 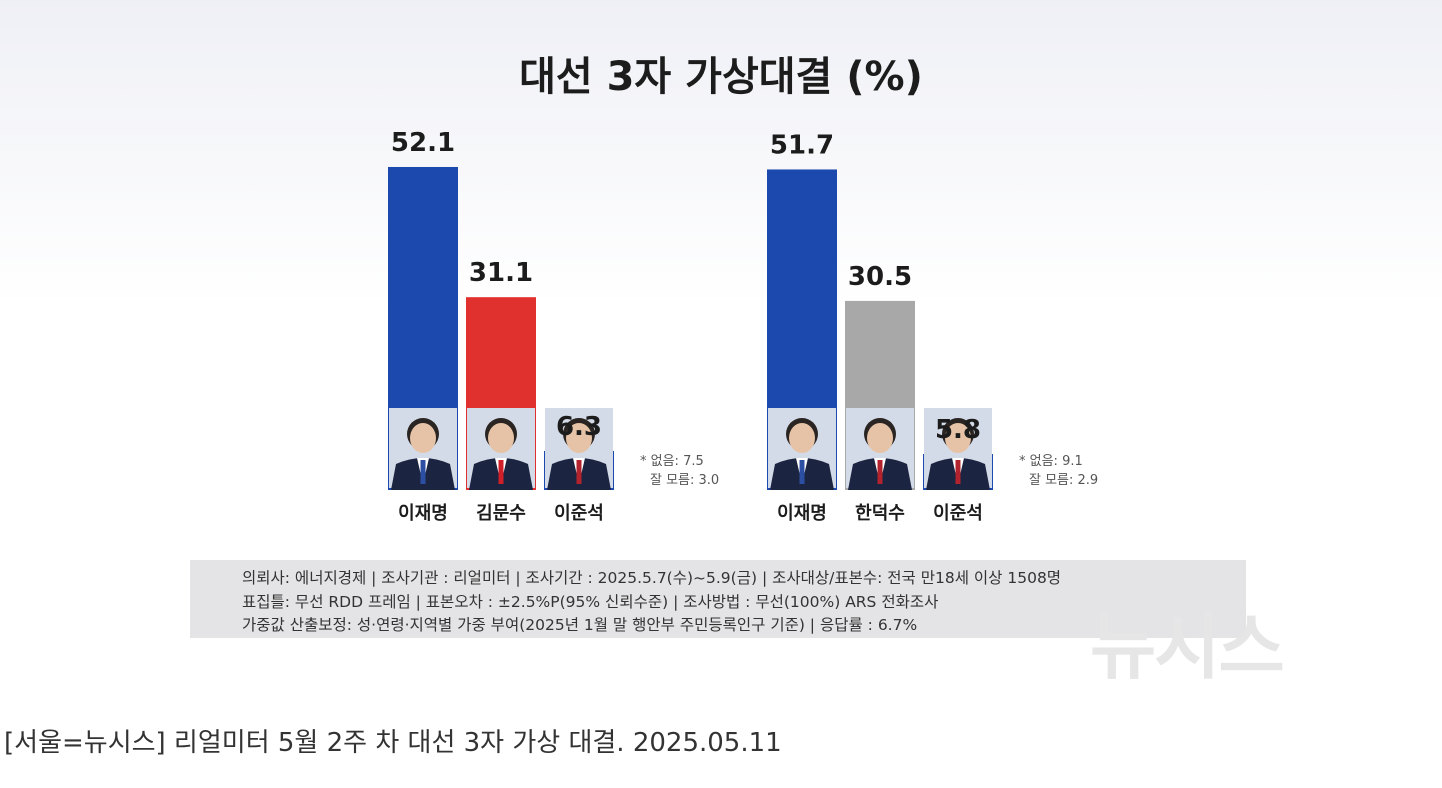 What do you see at coordinates (684, 480) in the screenshot?
I see `other-response-note: 잘 모름: 3.0` at bounding box center [684, 480].